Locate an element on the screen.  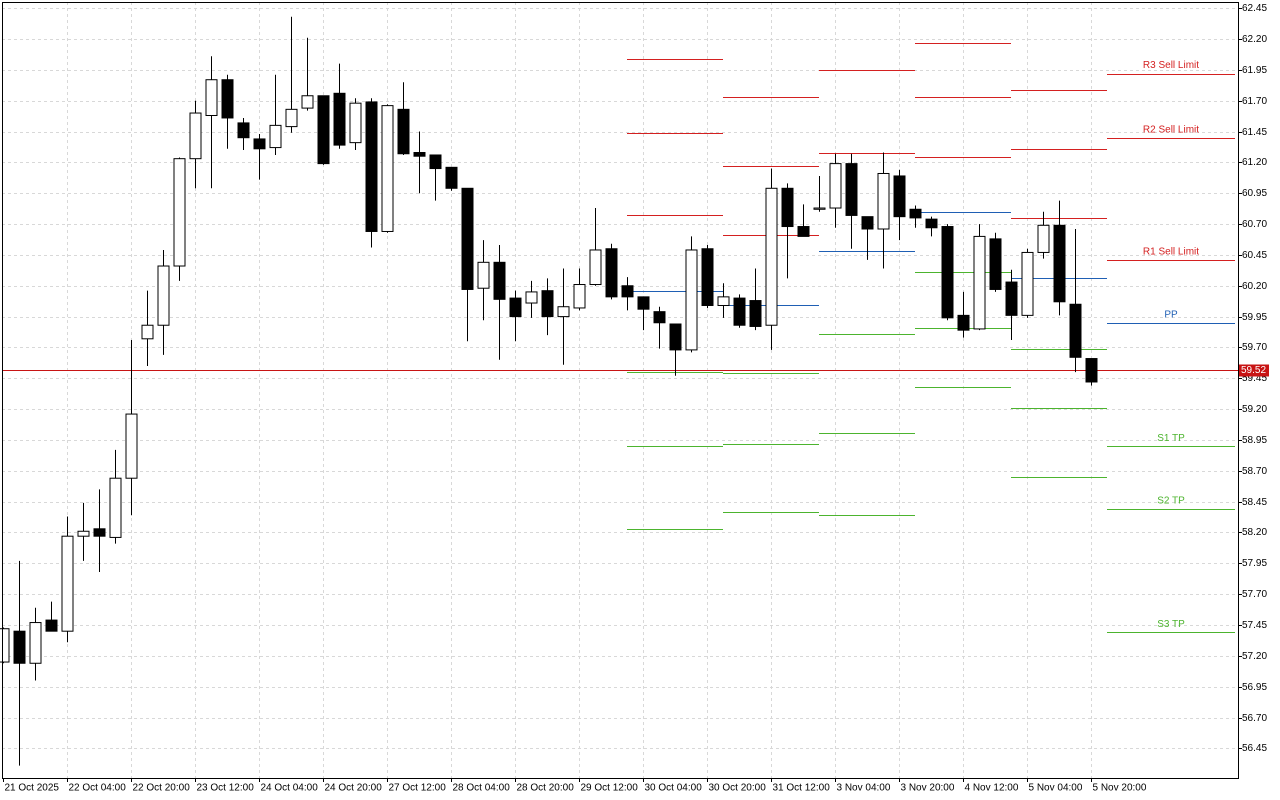
x-tick-label: 30 Oct 04:00 is located at coordinates (674, 788).